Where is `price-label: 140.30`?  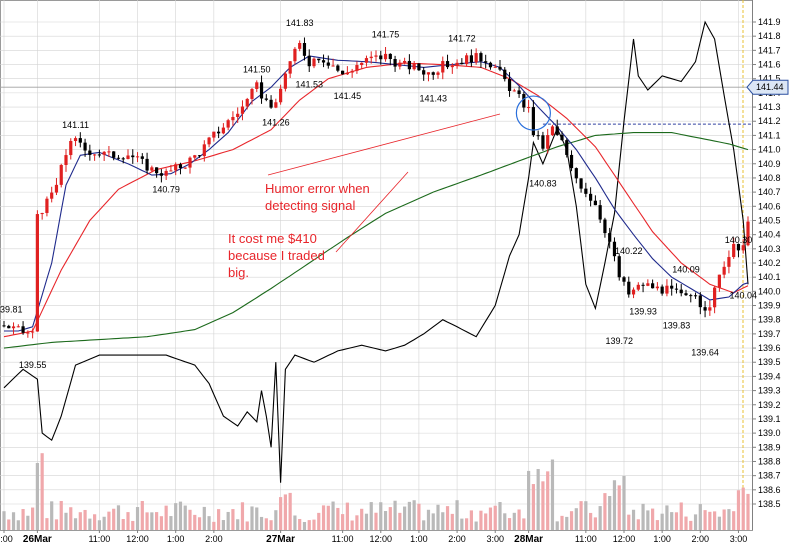
price-label: 140.30 is located at coordinates (739, 240).